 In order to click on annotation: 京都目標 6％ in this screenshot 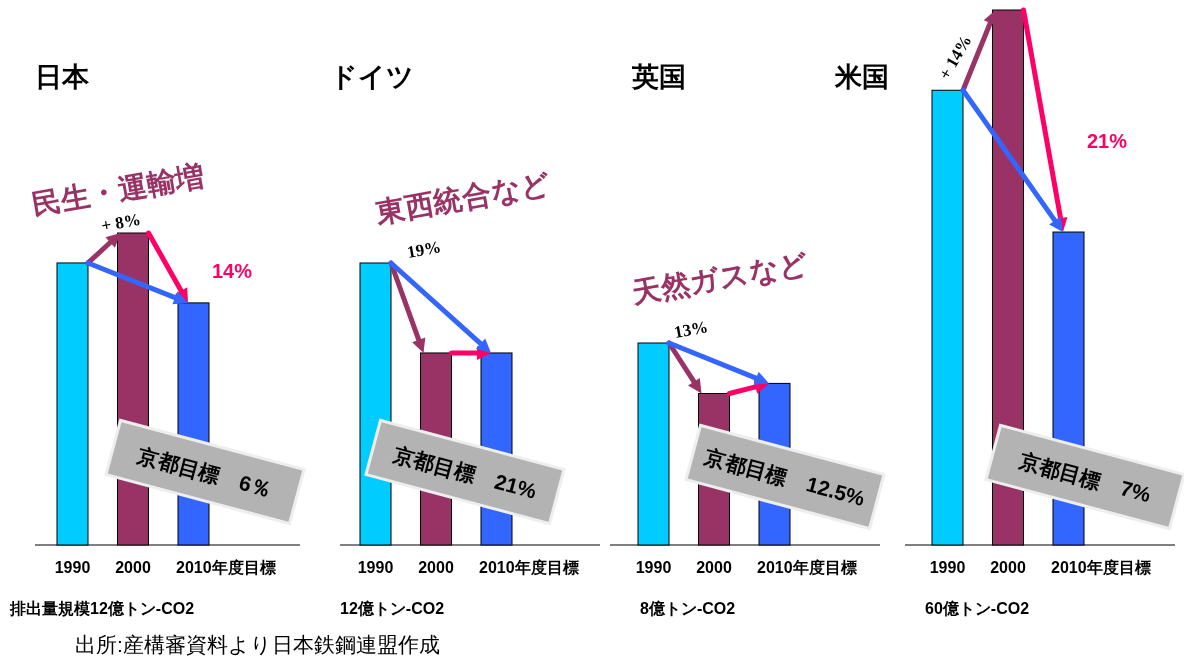, I will do `click(204, 472)`.